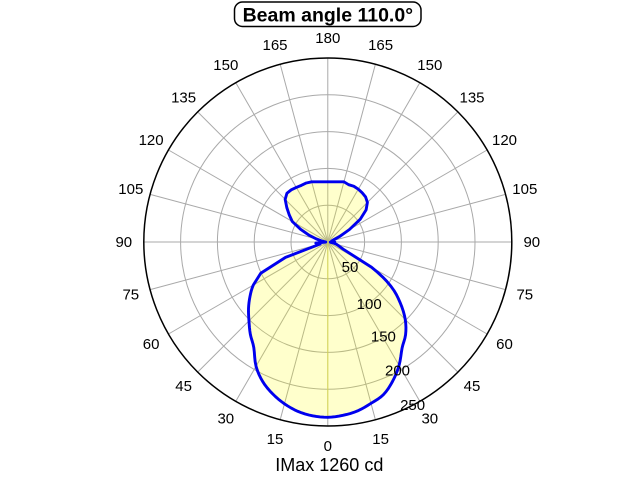 The image size is (640, 480). What do you see at coordinates (369, 304) in the screenshot?
I see `svg-text: 100` at bounding box center [369, 304].